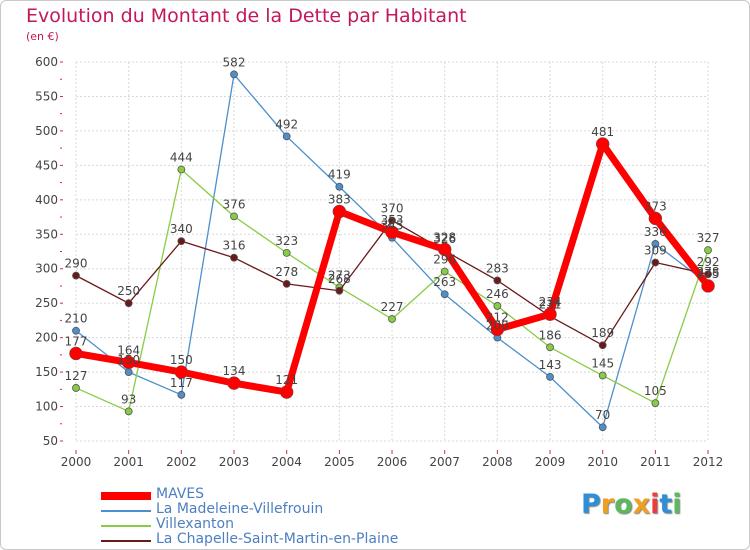 Image resolution: width=750 pixels, height=550 pixels. What do you see at coordinates (392, 208) in the screenshot?
I see `data-label: 370` at bounding box center [392, 208].